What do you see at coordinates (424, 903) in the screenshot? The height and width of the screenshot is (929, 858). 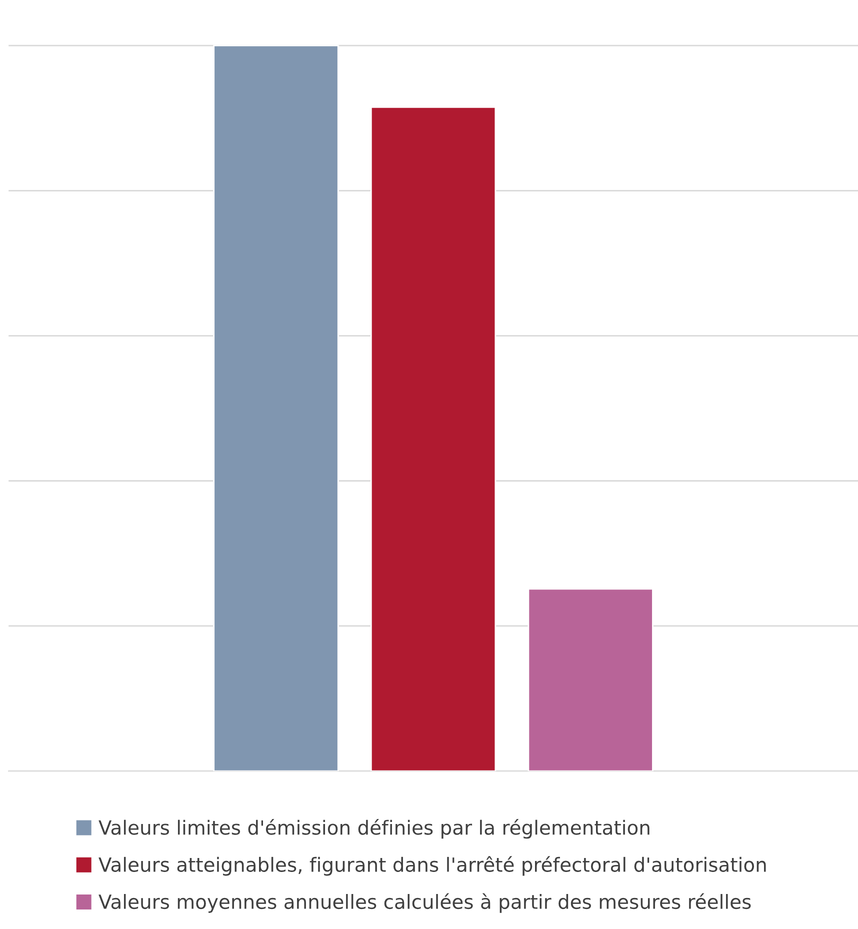 I see `legend-label: Valeurs moyennes annuelles calculées à partir des mesures réelles` at bounding box center [424, 903].